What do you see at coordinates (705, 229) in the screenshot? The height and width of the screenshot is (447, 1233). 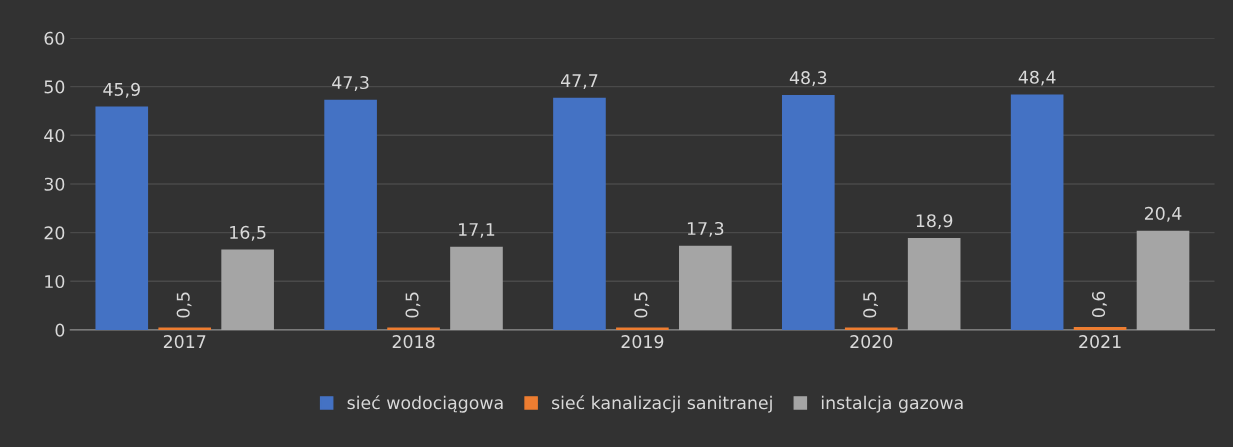 I see `data-label: 17,3` at bounding box center [705, 229].